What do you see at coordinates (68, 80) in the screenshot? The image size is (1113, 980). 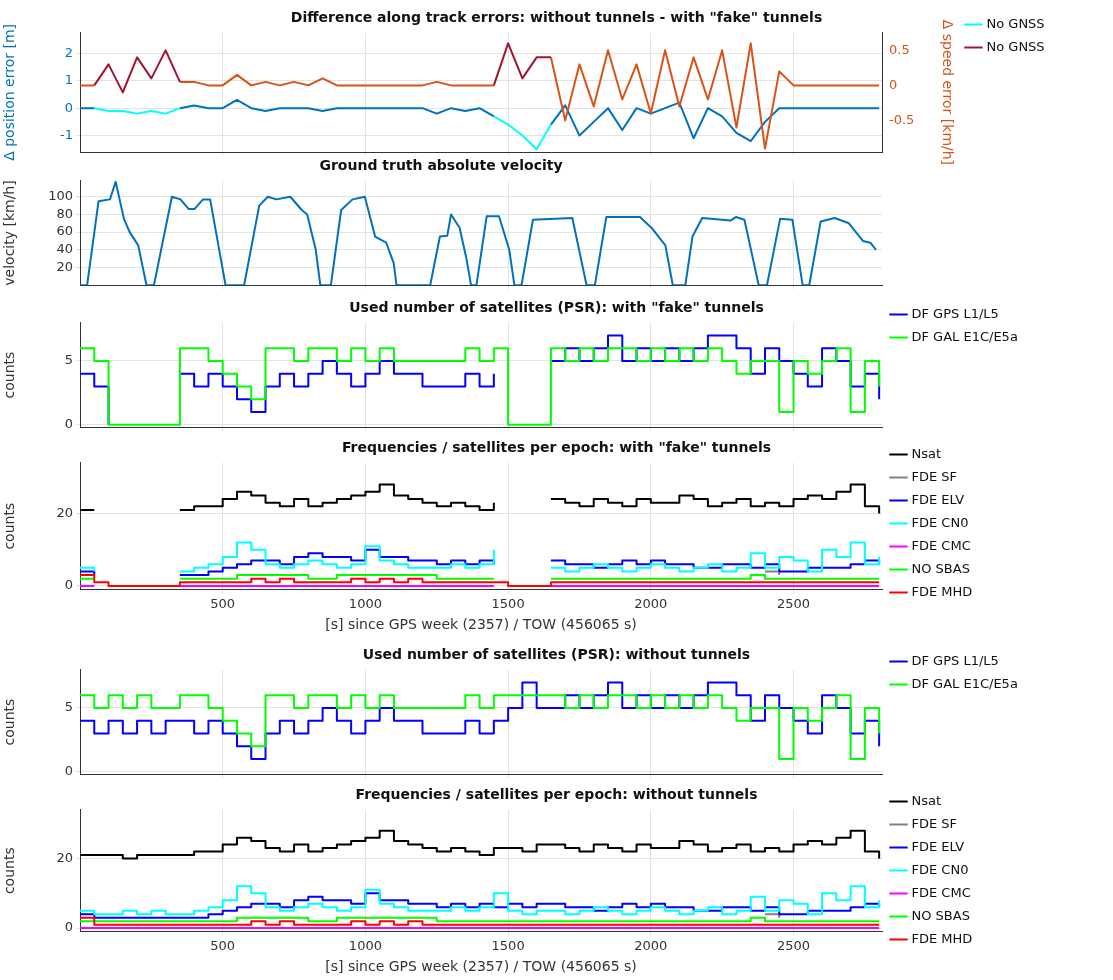 I see `y-tick-label: 1` at bounding box center [68, 80].